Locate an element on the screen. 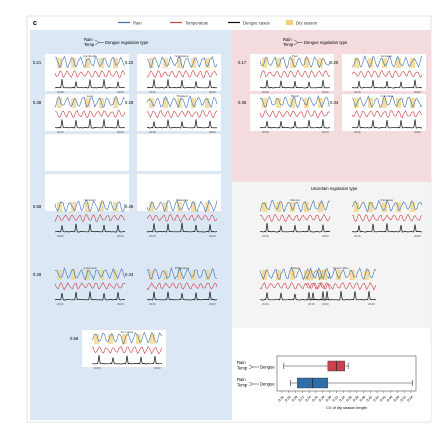  cell-title: Paraguay is located at coordinates (387, 200).